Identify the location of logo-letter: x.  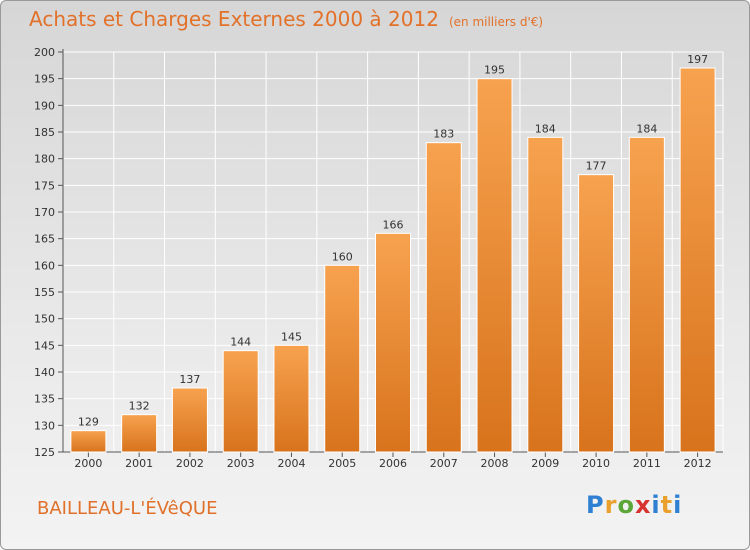
(643, 505).